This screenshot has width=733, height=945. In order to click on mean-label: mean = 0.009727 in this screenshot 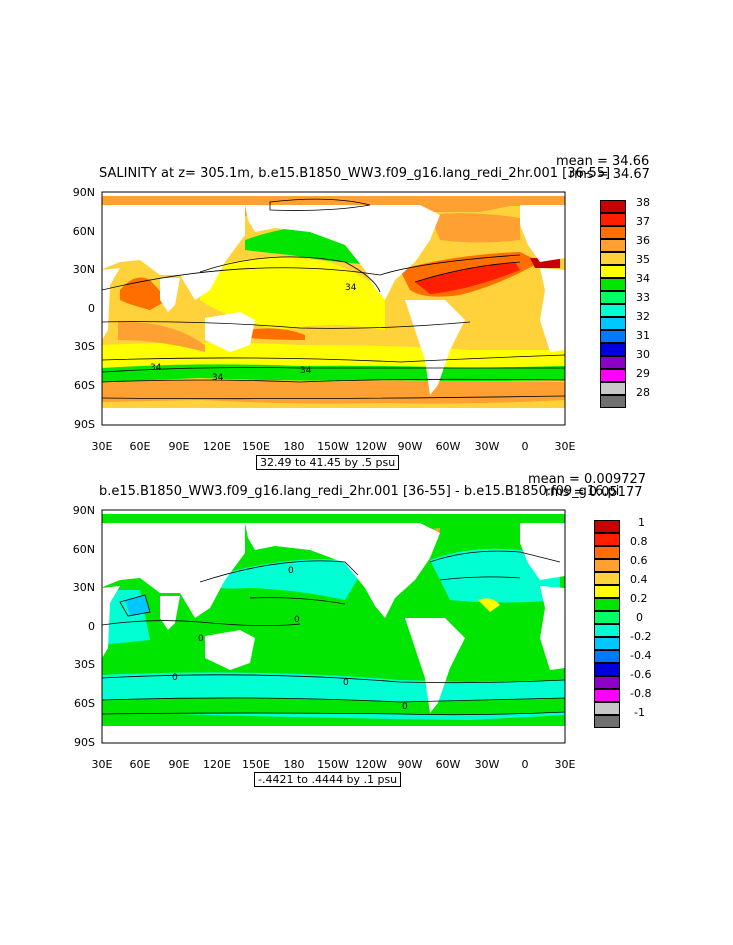, I will do `click(587, 479)`.